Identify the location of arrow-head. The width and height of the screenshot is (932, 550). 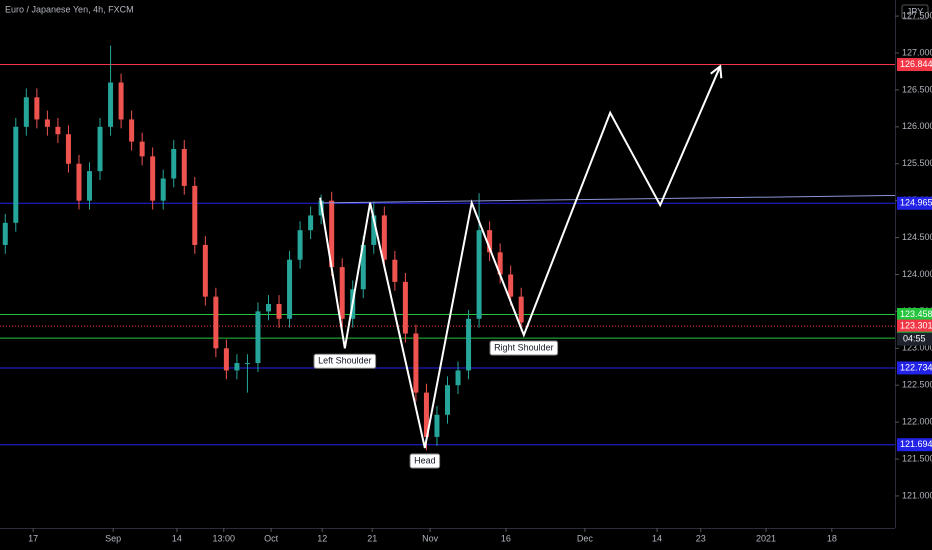
(716, 71).